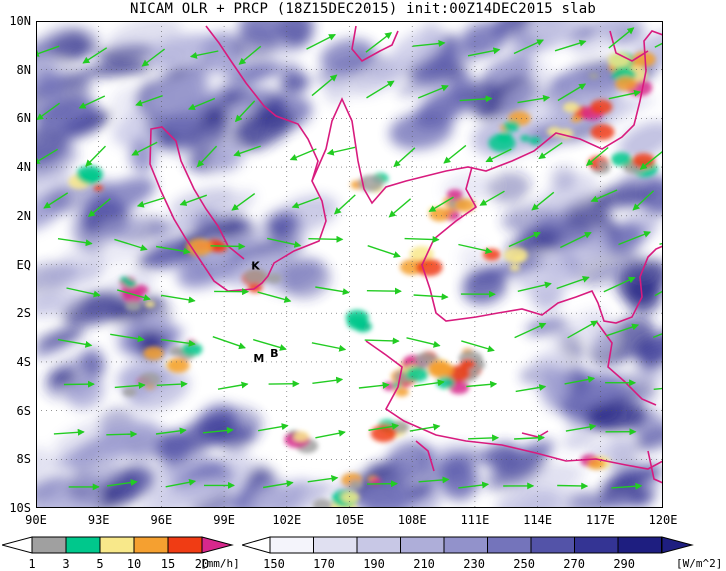 Image resolution: width=726 pixels, height=571 pixels. I want to click on olr-tick-label: 290, so click(624, 564).